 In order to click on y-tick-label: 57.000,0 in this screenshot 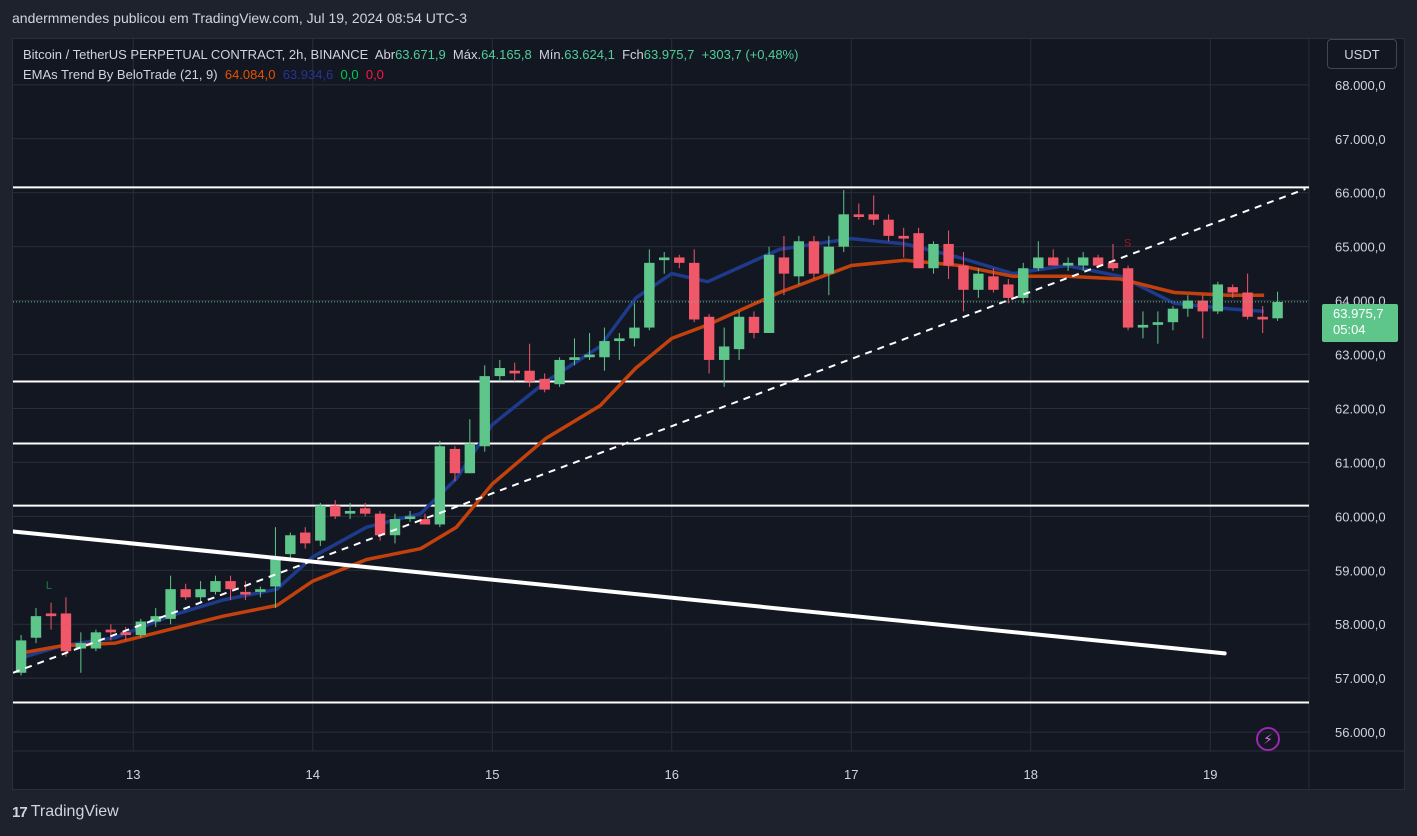, I will do `click(1360, 678)`.